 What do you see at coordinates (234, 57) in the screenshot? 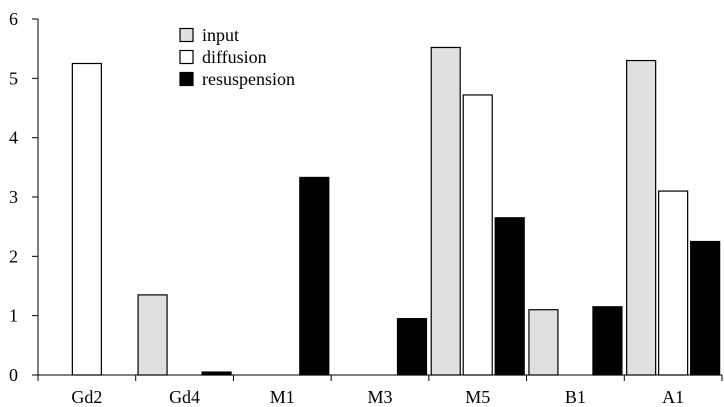
I see `legend-label-diffusion: diffusion` at bounding box center [234, 57].